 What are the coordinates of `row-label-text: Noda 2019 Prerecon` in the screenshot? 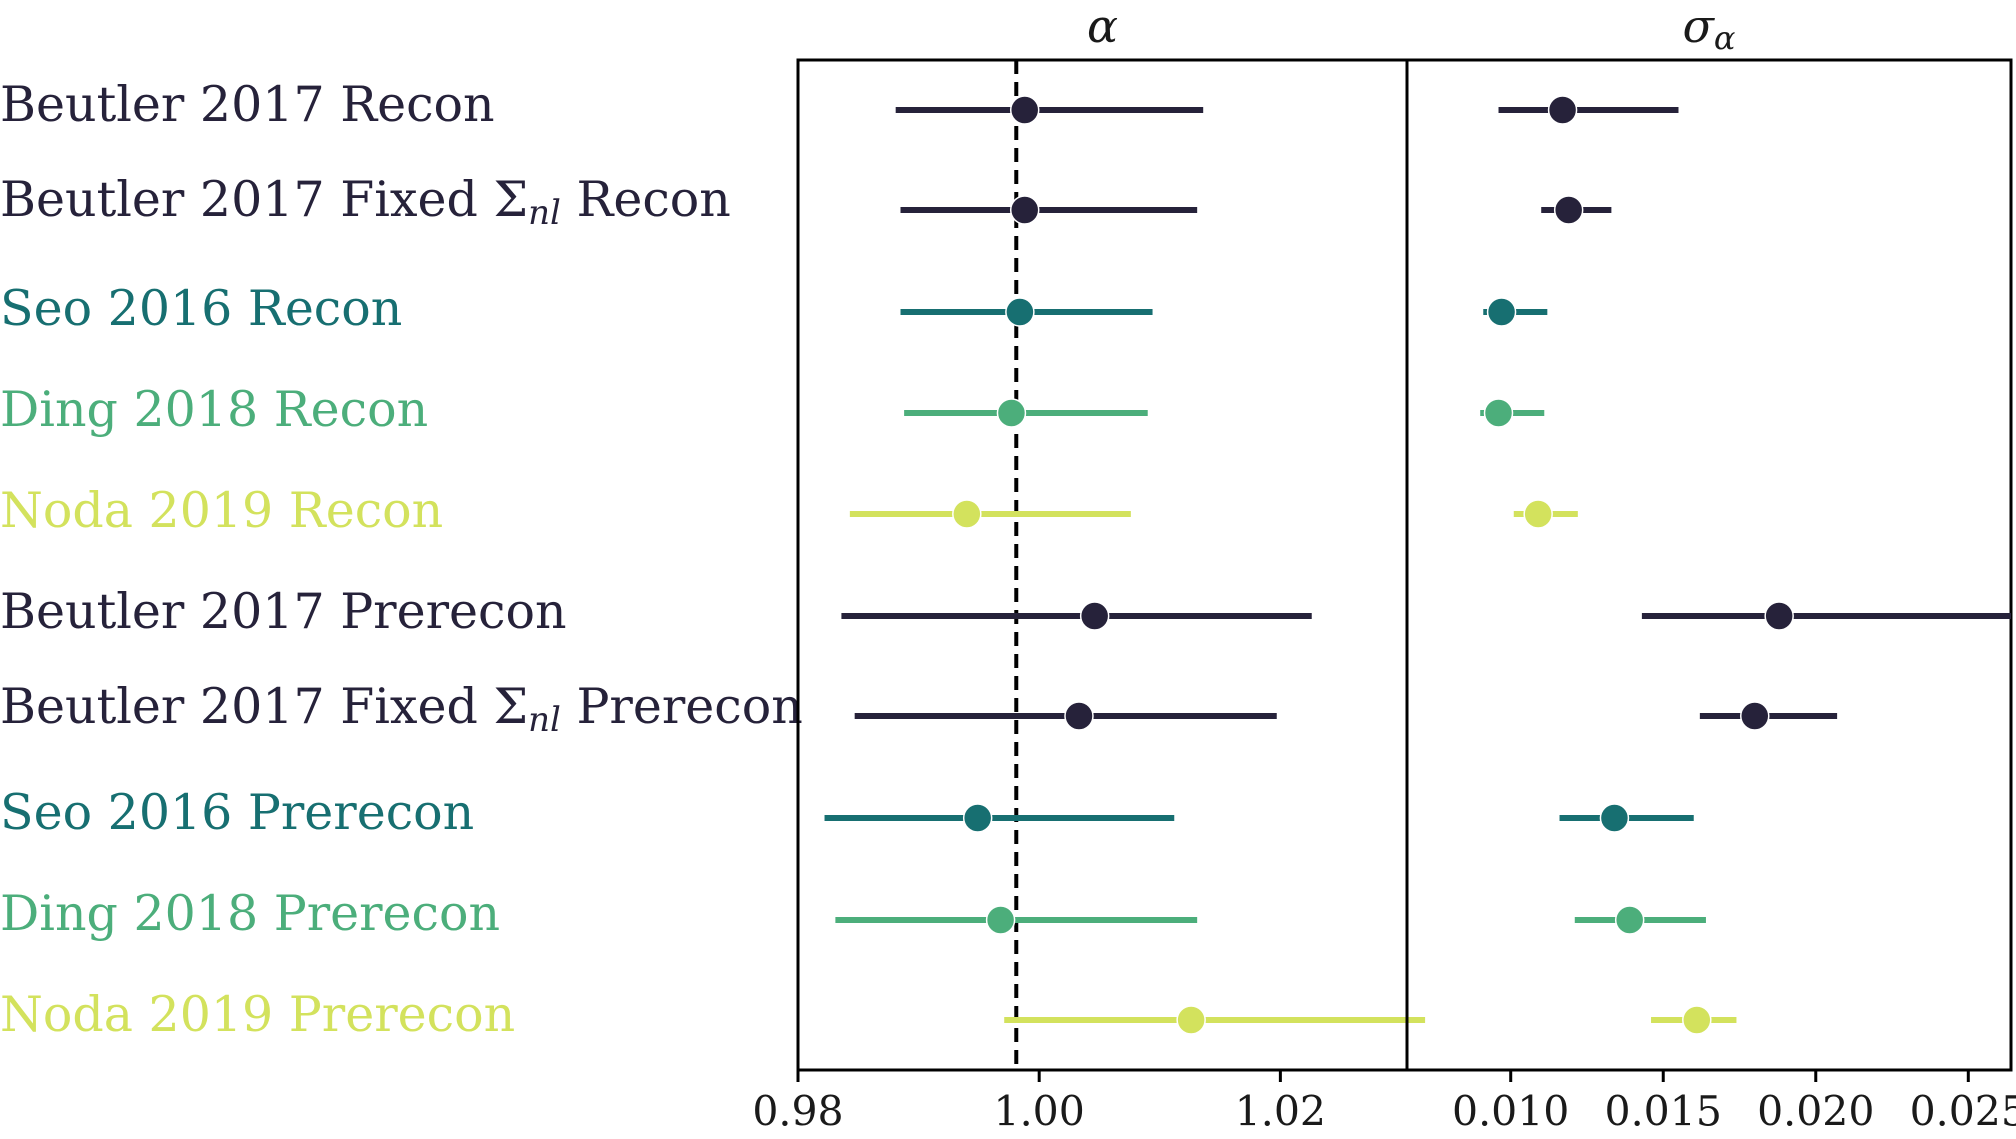 It's located at (257, 1014).